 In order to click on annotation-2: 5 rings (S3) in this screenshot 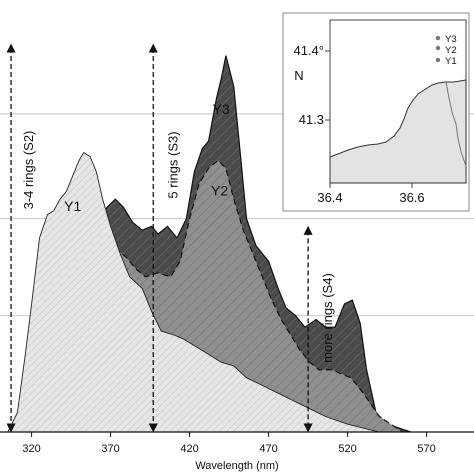, I will do `click(172, 164)`.